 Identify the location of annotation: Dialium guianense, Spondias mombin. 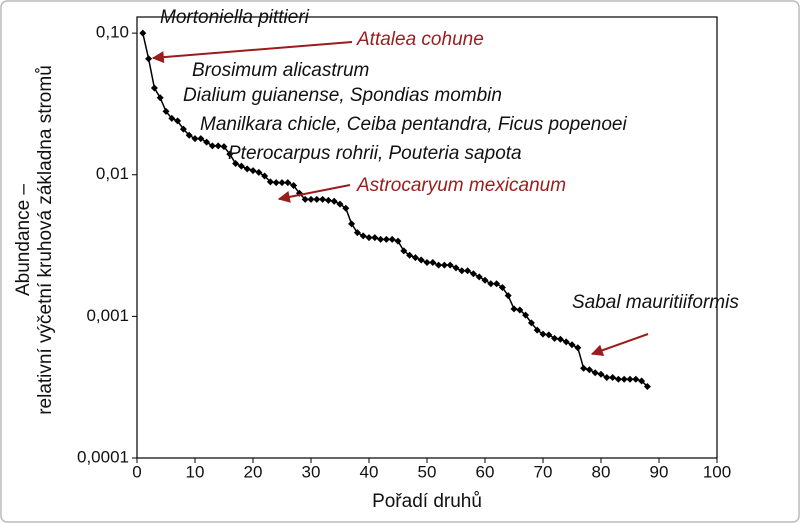
(342, 95).